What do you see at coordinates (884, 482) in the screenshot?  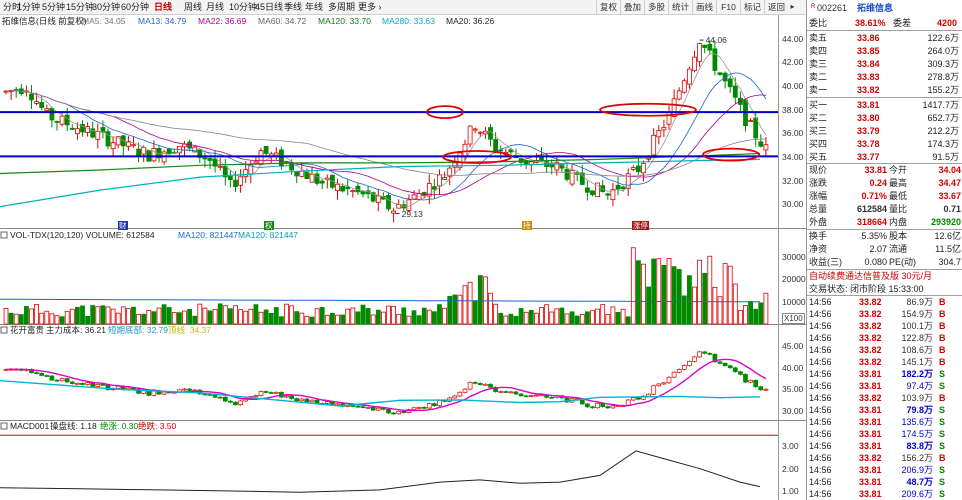 I see `tick-row: 14:56 33.81 48.7万 S` at bounding box center [884, 482].